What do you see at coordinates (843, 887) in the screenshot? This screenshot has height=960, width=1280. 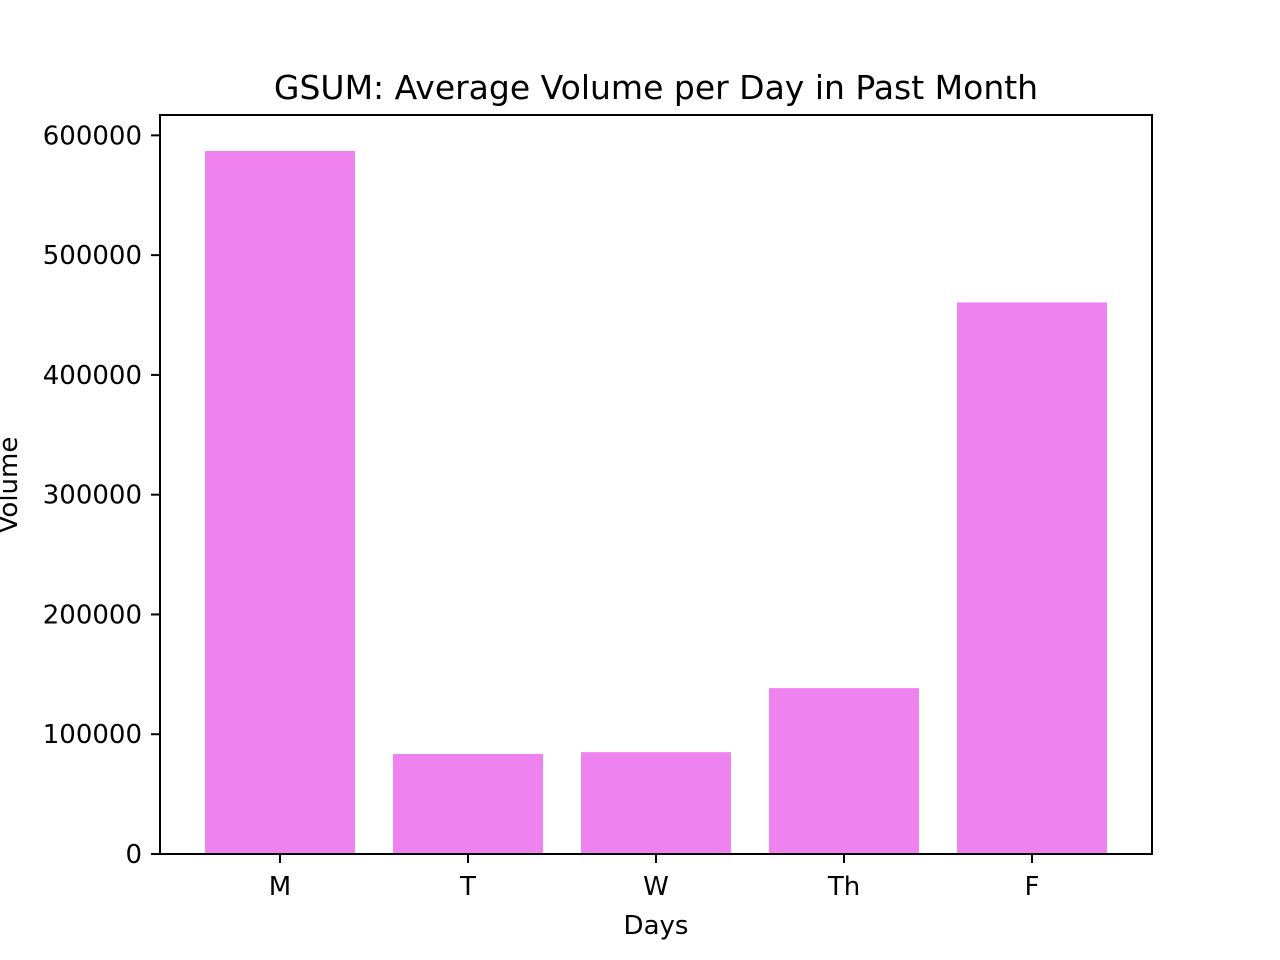 I see `x-tick-label: Th` at bounding box center [843, 887].